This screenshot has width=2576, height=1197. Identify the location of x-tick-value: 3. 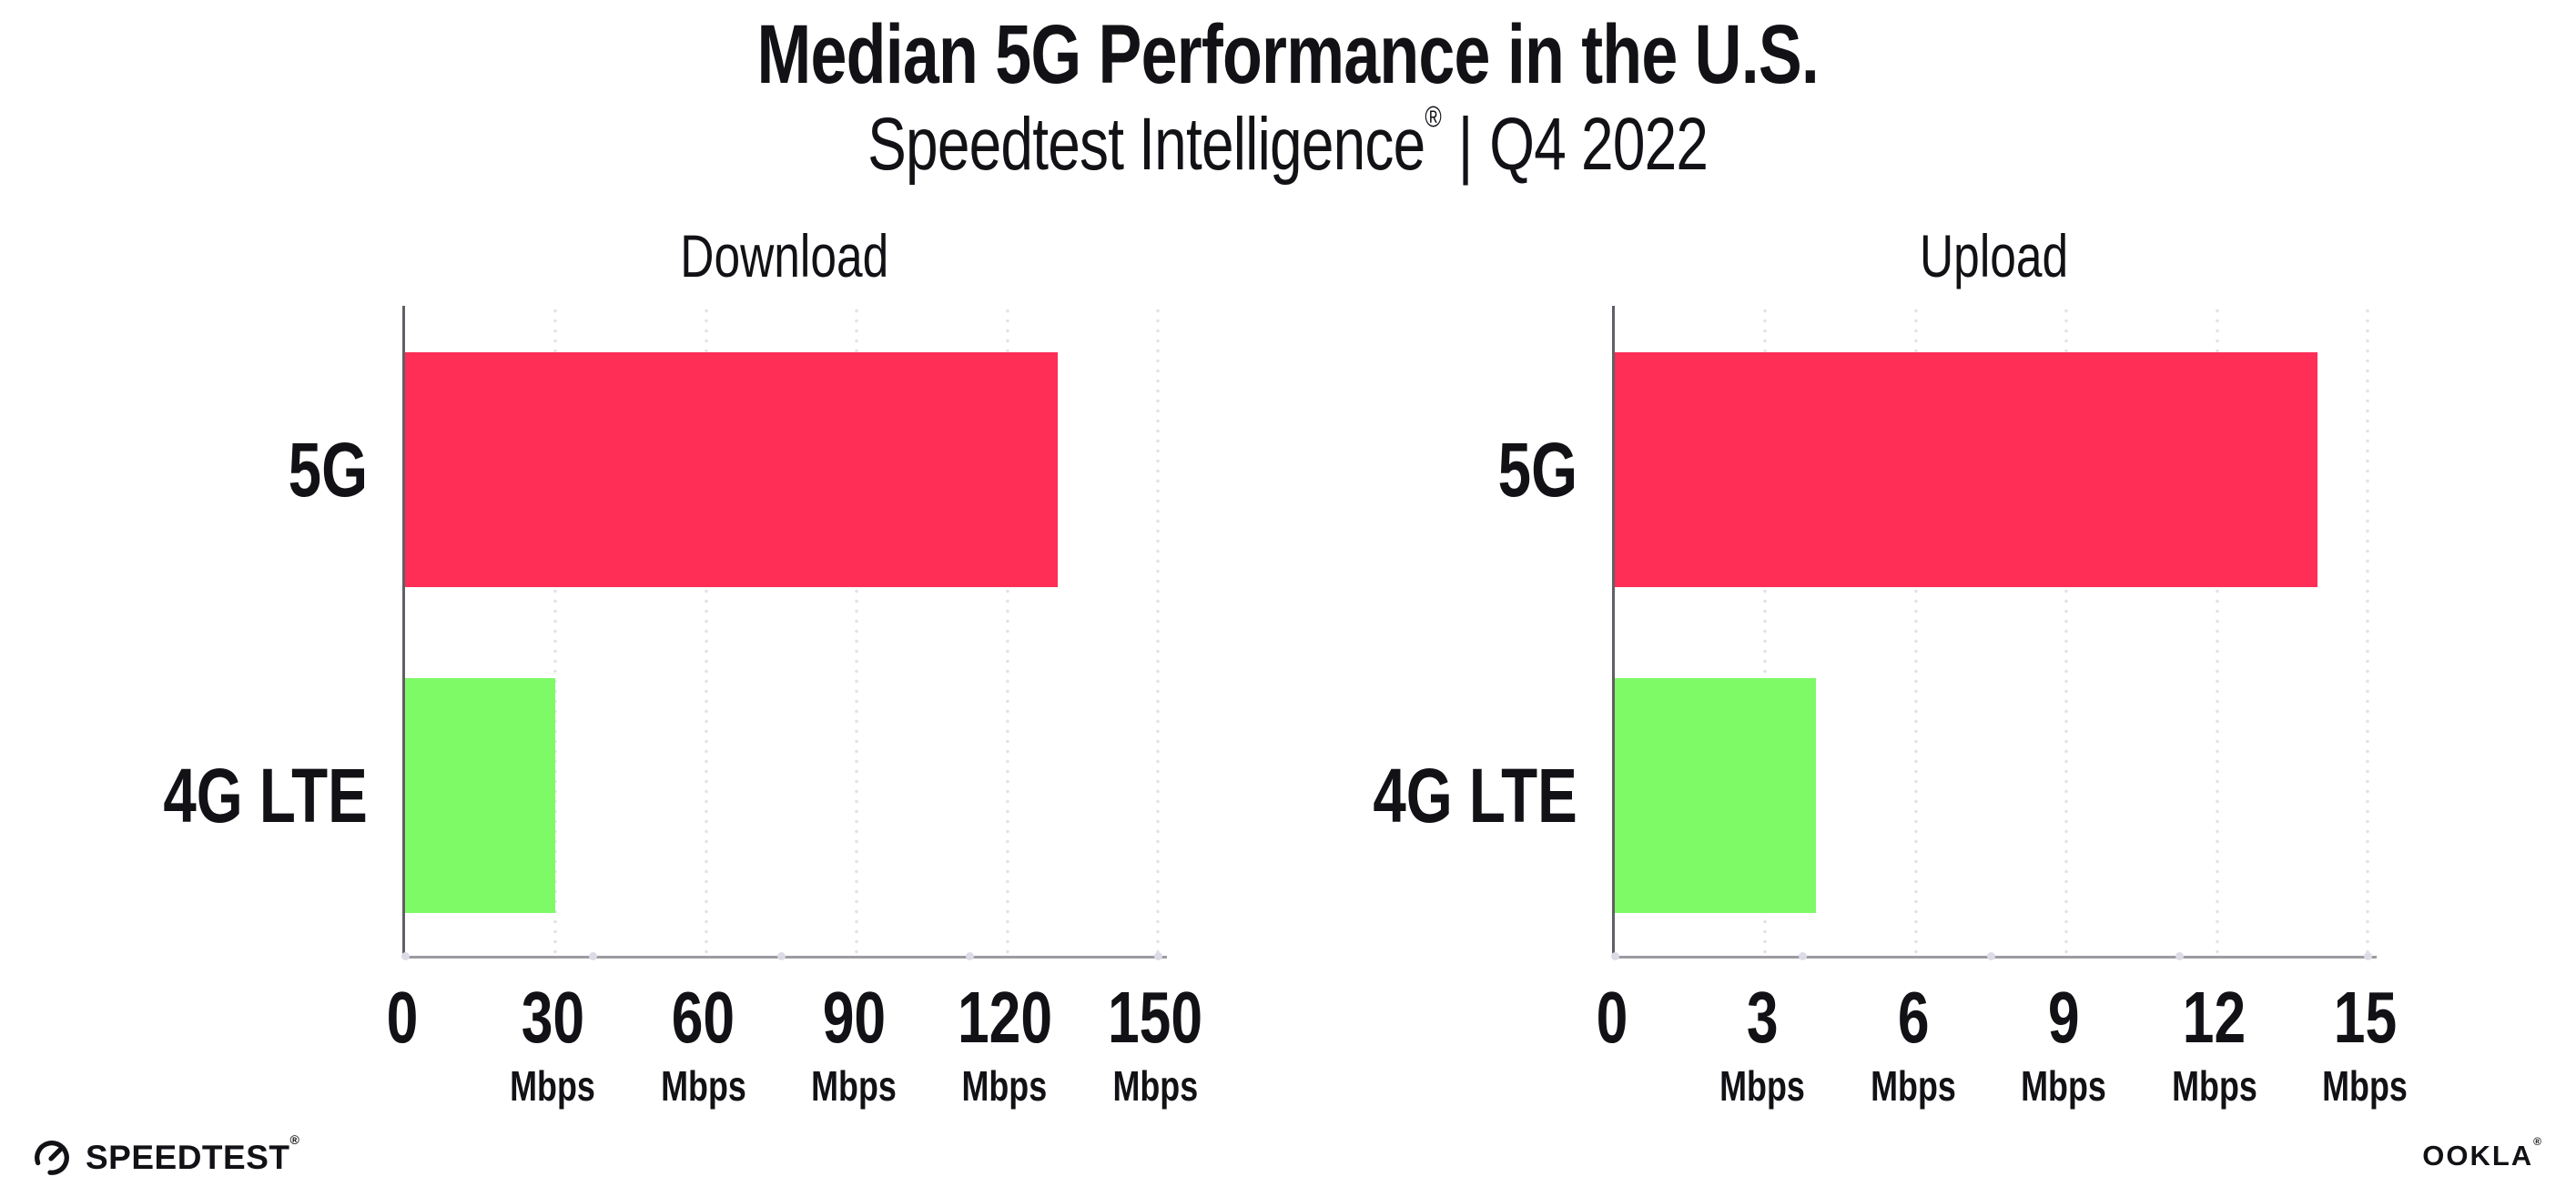
(1762, 1018).